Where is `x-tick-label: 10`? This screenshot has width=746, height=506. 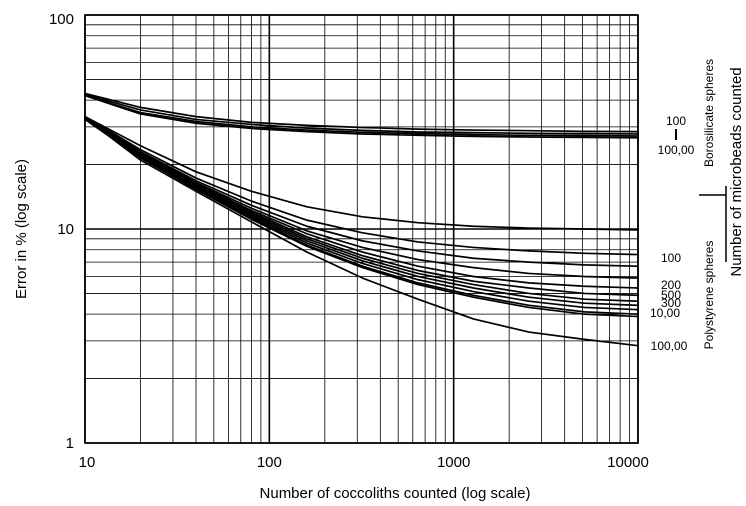 x-tick-label: 10 is located at coordinates (87, 462).